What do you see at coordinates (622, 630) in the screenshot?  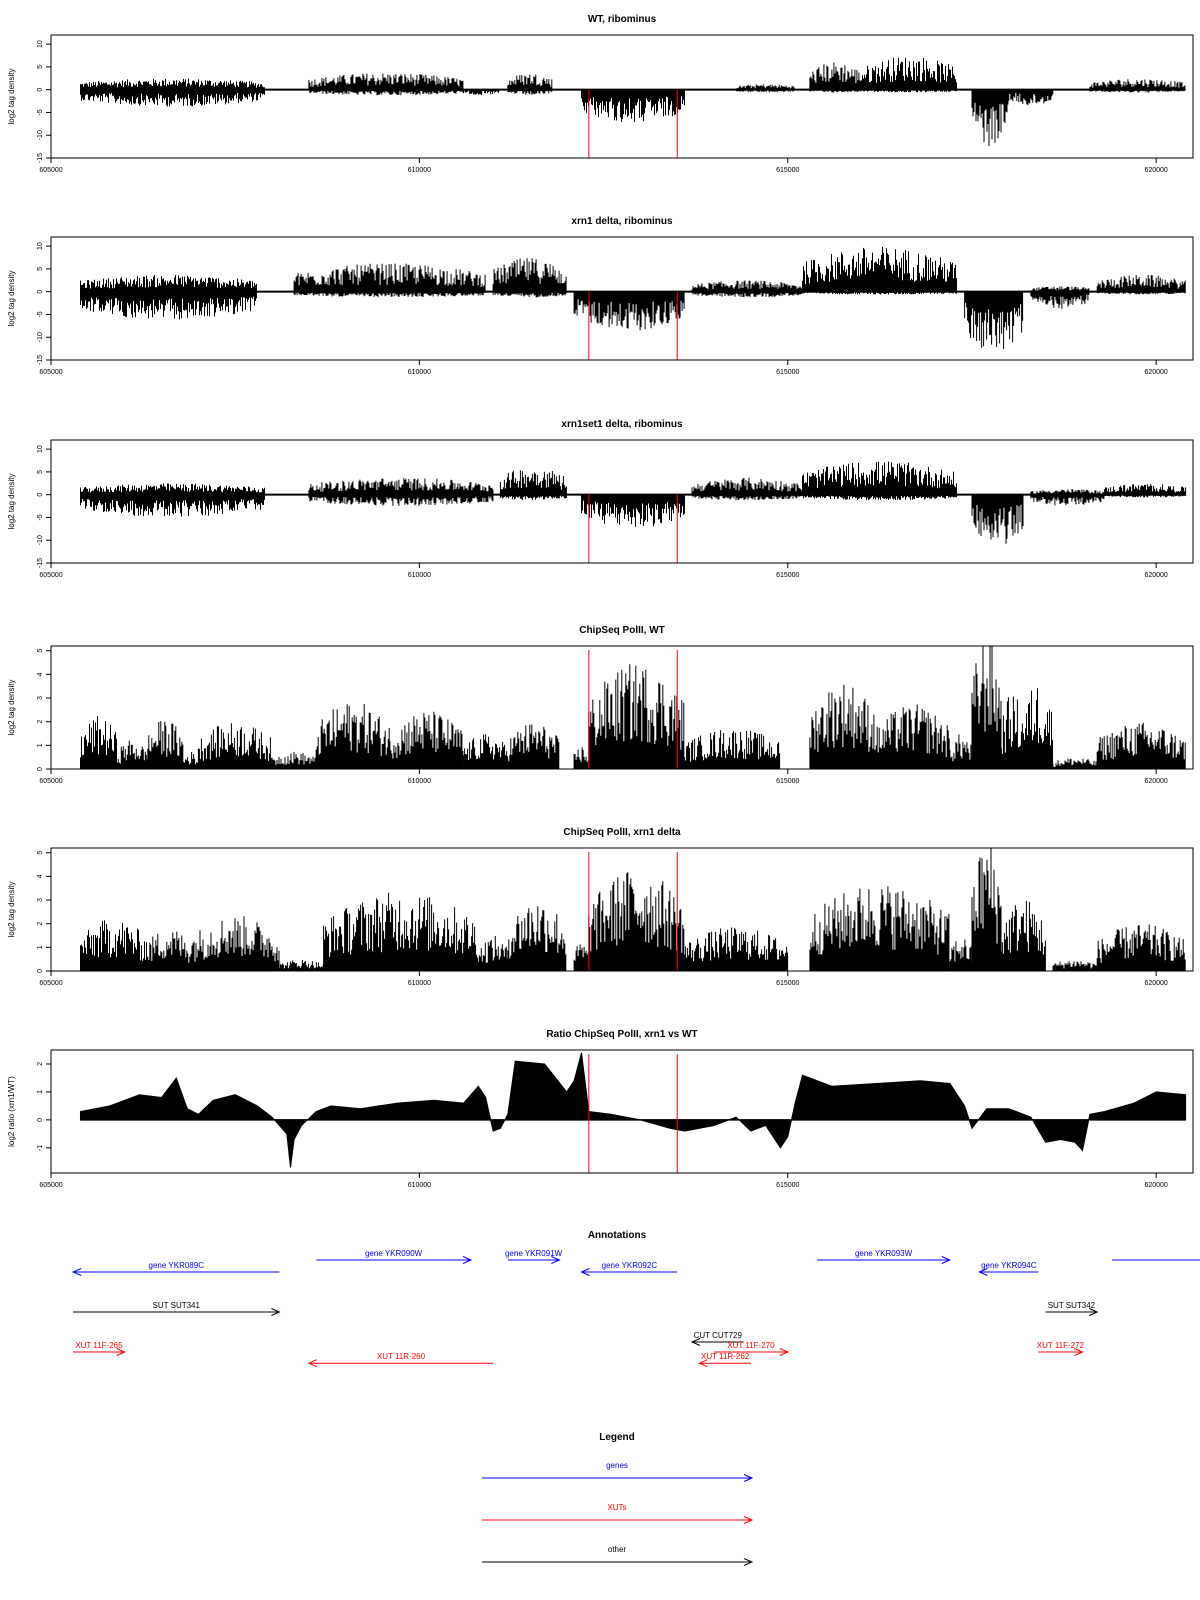 I see `chart-title: ChipSeq PolII, WT` at bounding box center [622, 630].